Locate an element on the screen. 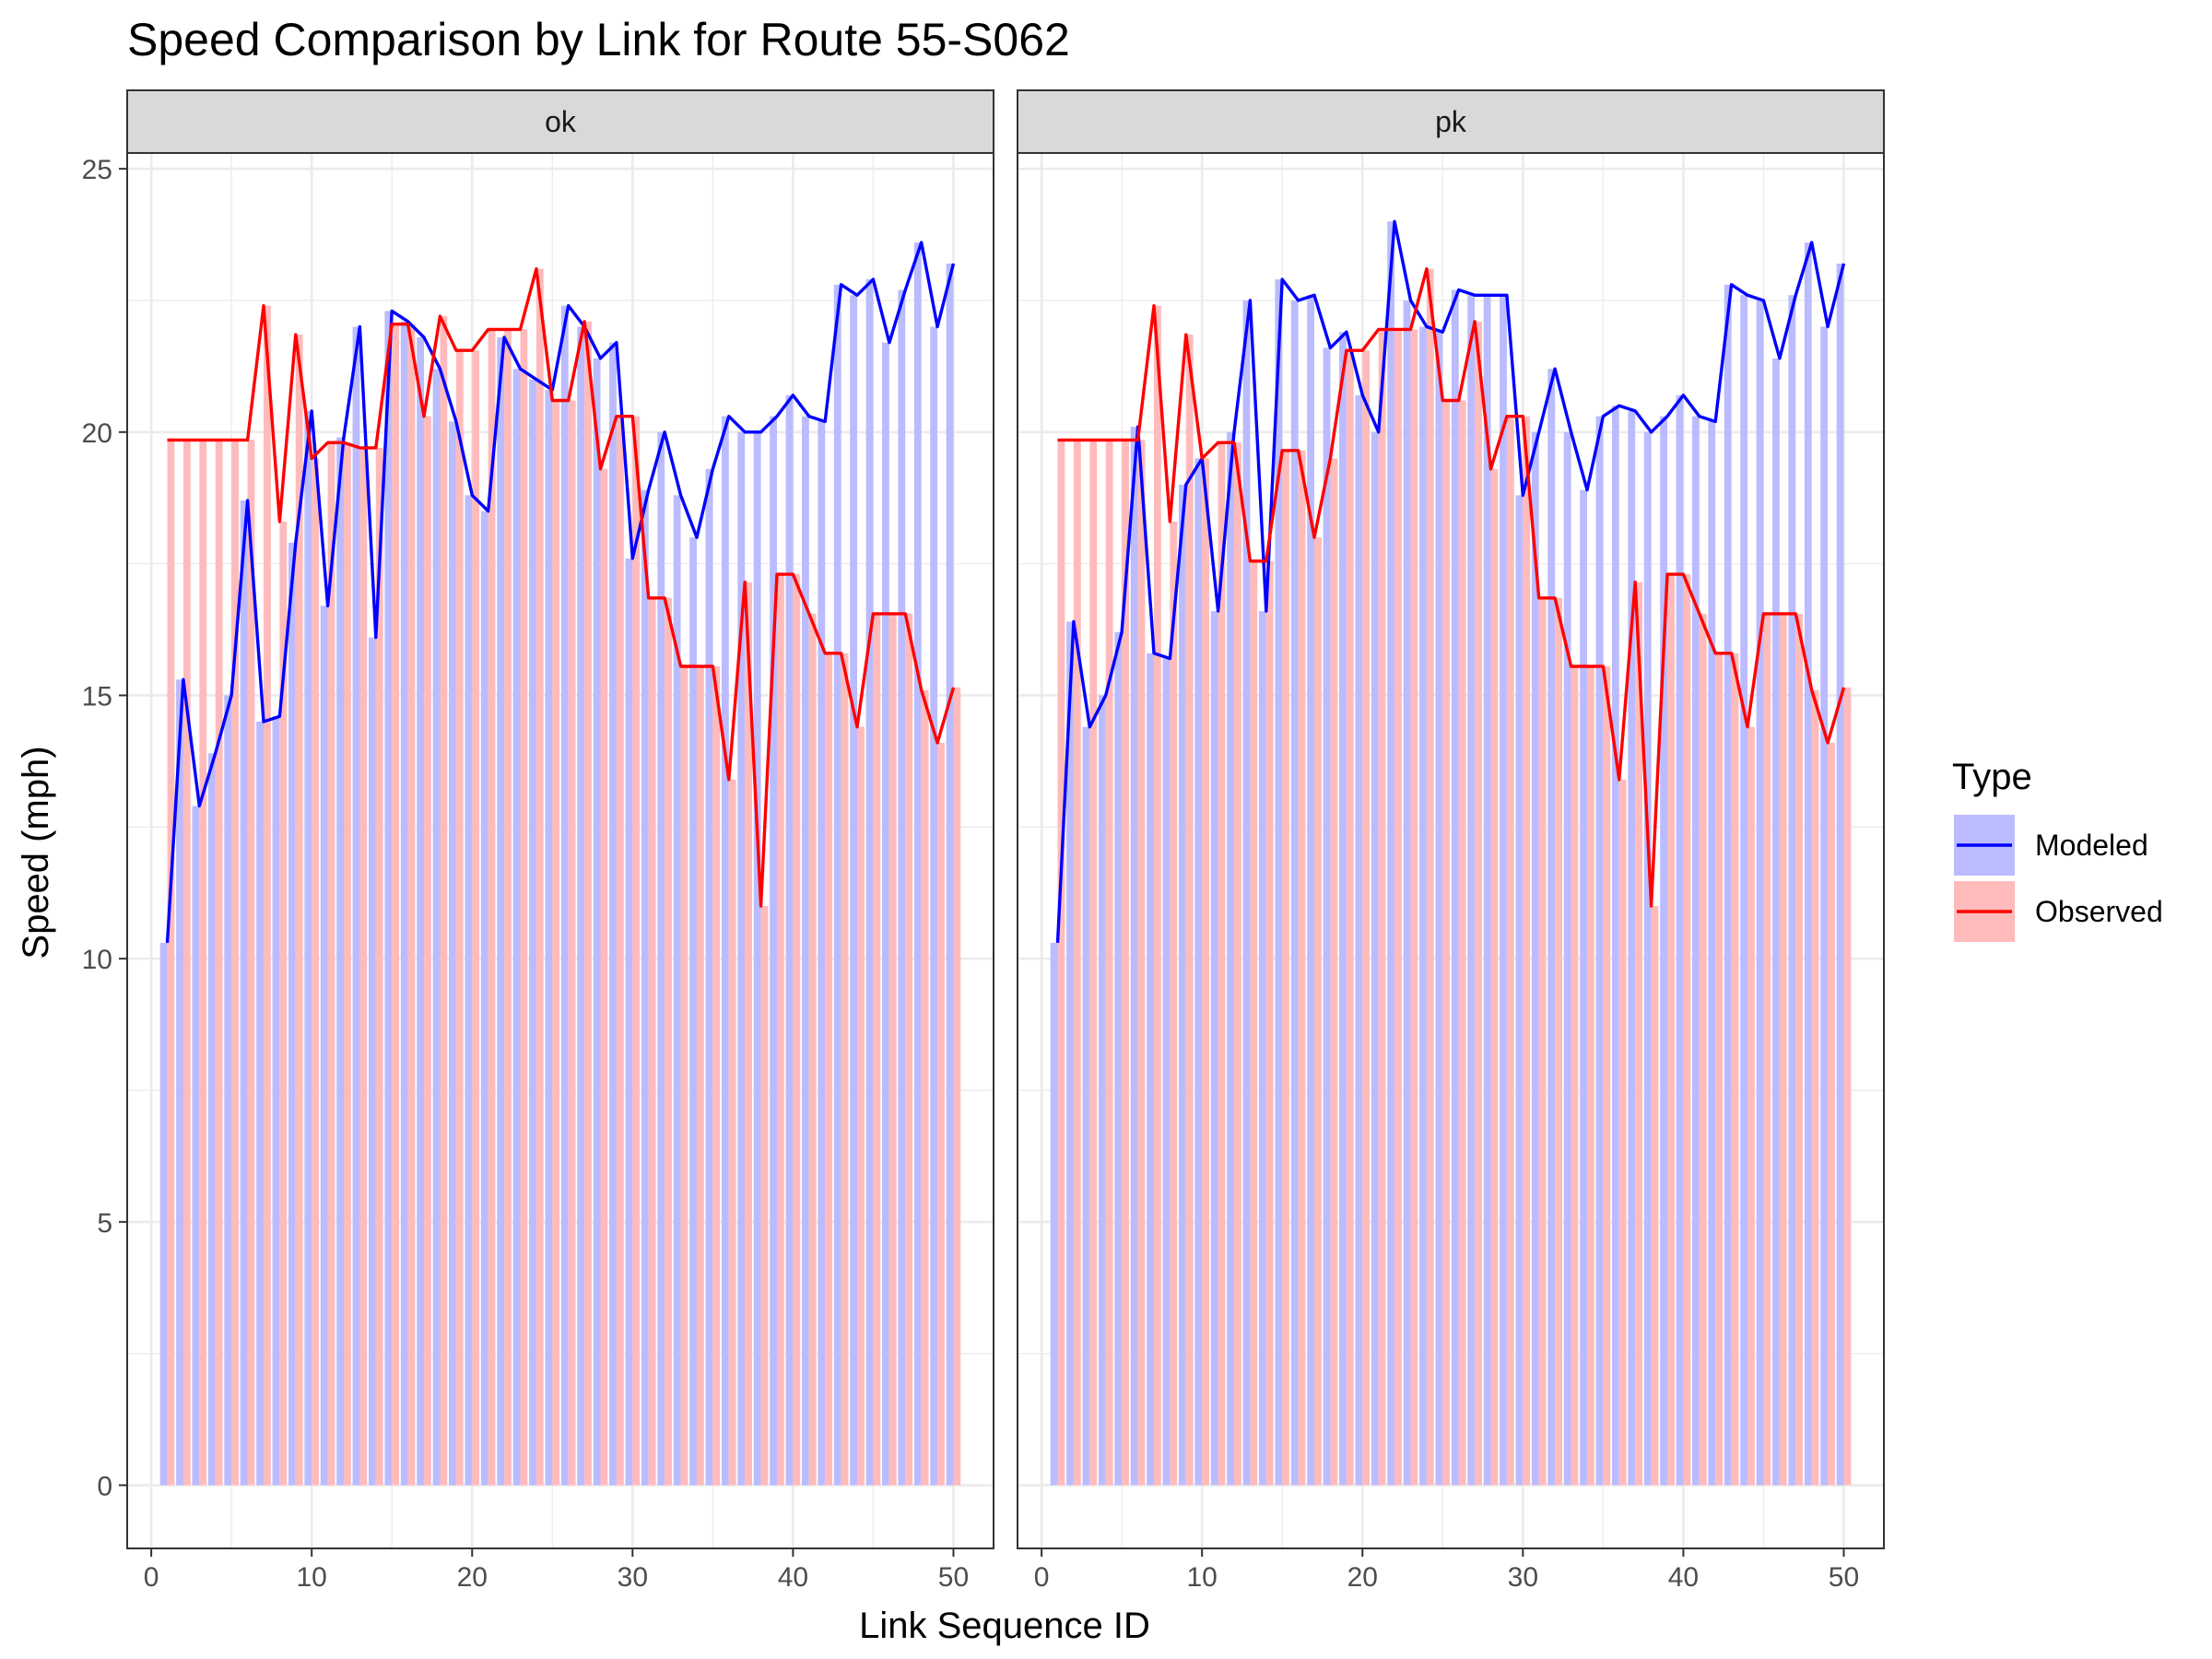  x-tick-label: 30 is located at coordinates (633, 1577).